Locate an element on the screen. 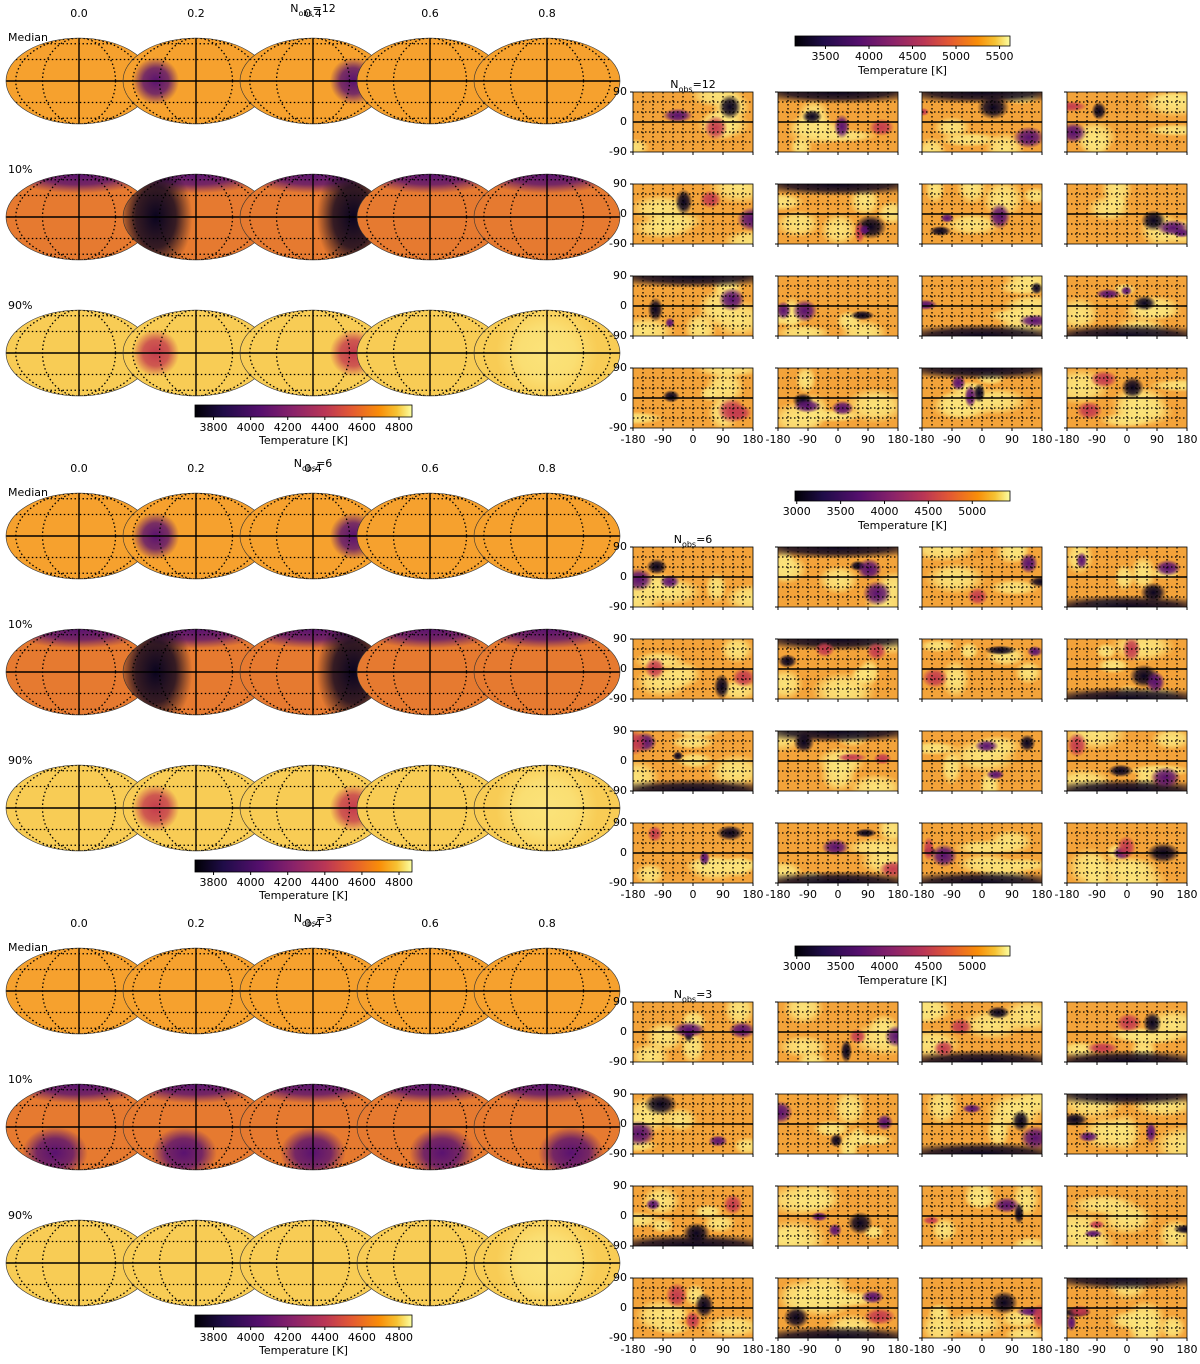  row-label: 90% is located at coordinates (20, 305).